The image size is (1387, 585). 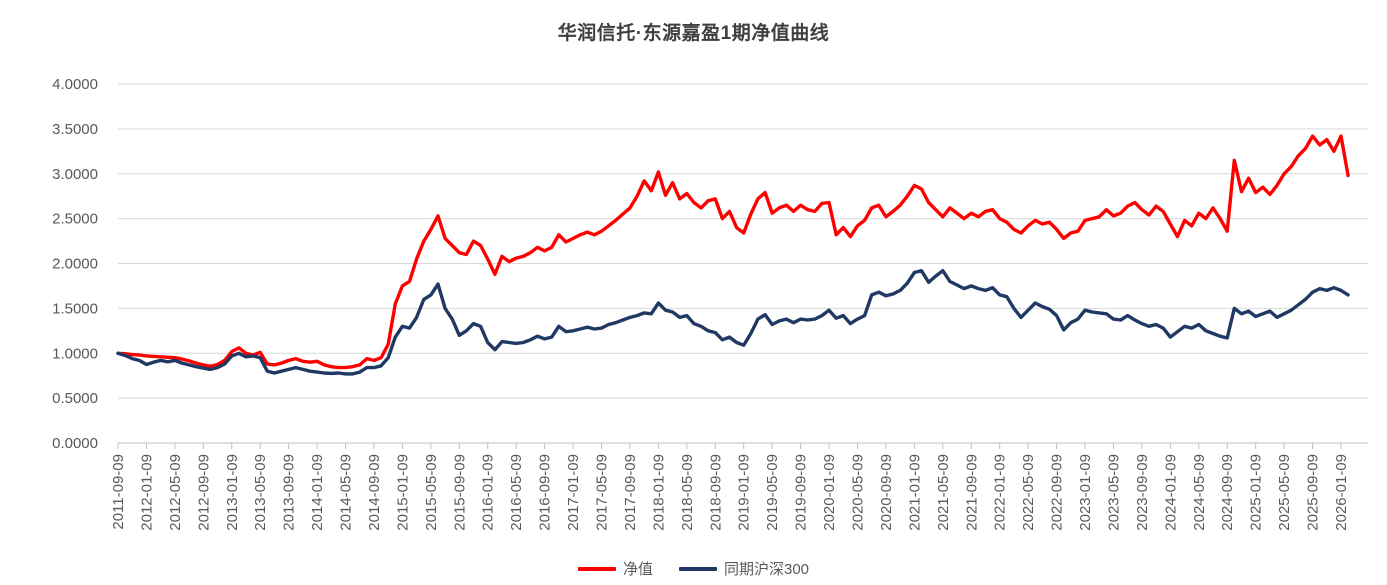 What do you see at coordinates (801, 492) in the screenshot?
I see `x-axis-tick-label: 2019-09-09` at bounding box center [801, 492].